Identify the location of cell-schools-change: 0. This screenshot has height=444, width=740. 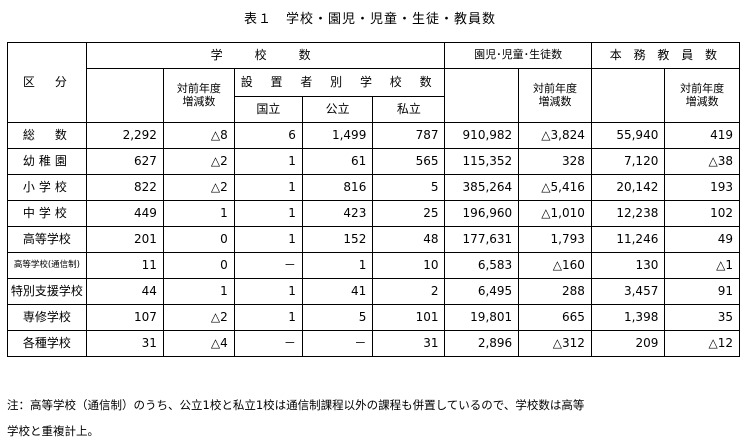
(198, 265).